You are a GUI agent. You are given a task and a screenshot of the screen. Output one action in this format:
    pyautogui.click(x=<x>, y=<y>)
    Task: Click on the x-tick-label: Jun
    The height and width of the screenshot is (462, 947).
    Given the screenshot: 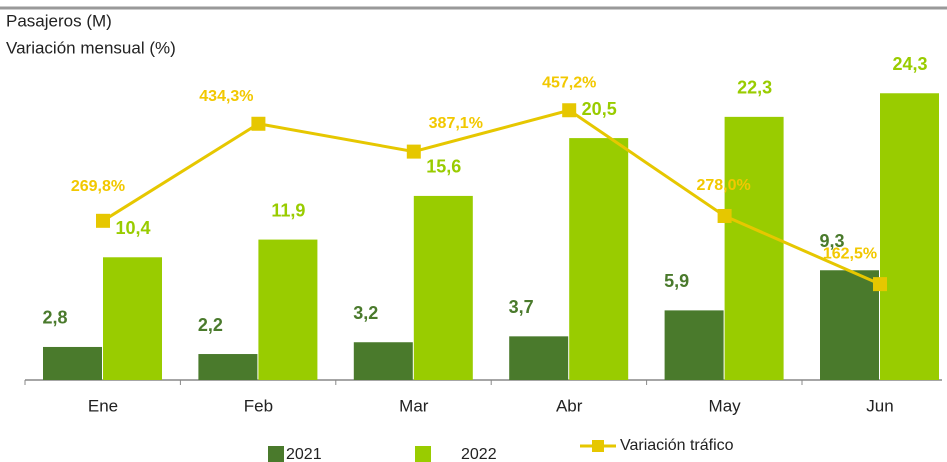 What is the action you would take?
    pyautogui.click(x=879, y=405)
    